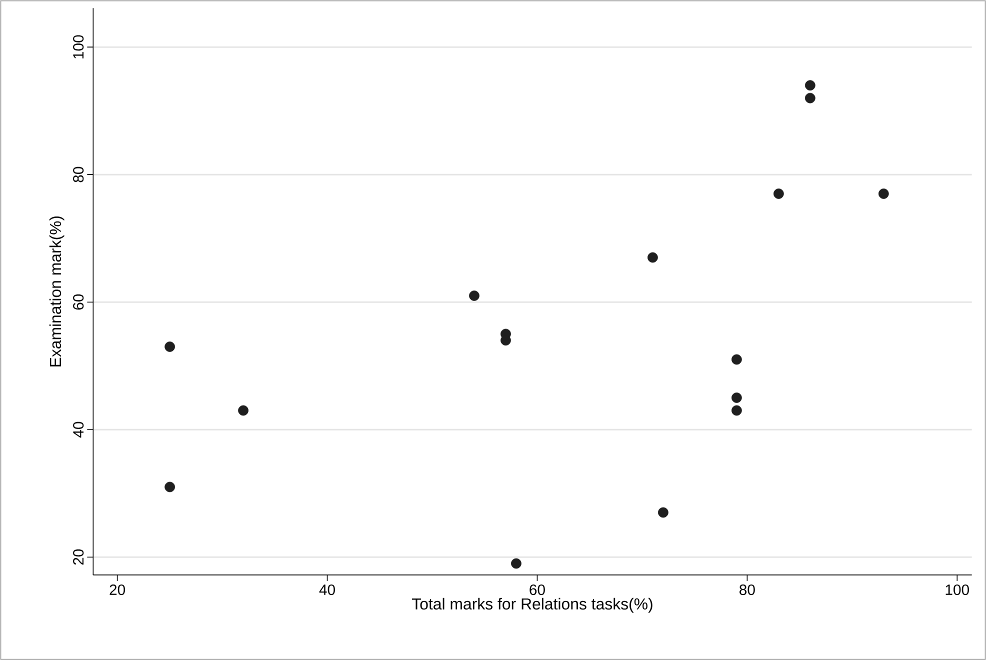  What do you see at coordinates (78, 46) in the screenshot?
I see `y-tick-label: 100` at bounding box center [78, 46].